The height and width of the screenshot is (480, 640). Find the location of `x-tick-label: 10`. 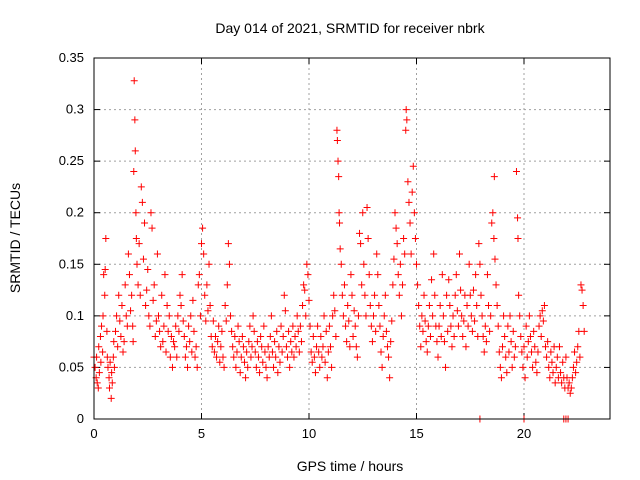

x-tick-label: 10 is located at coordinates (309, 433).